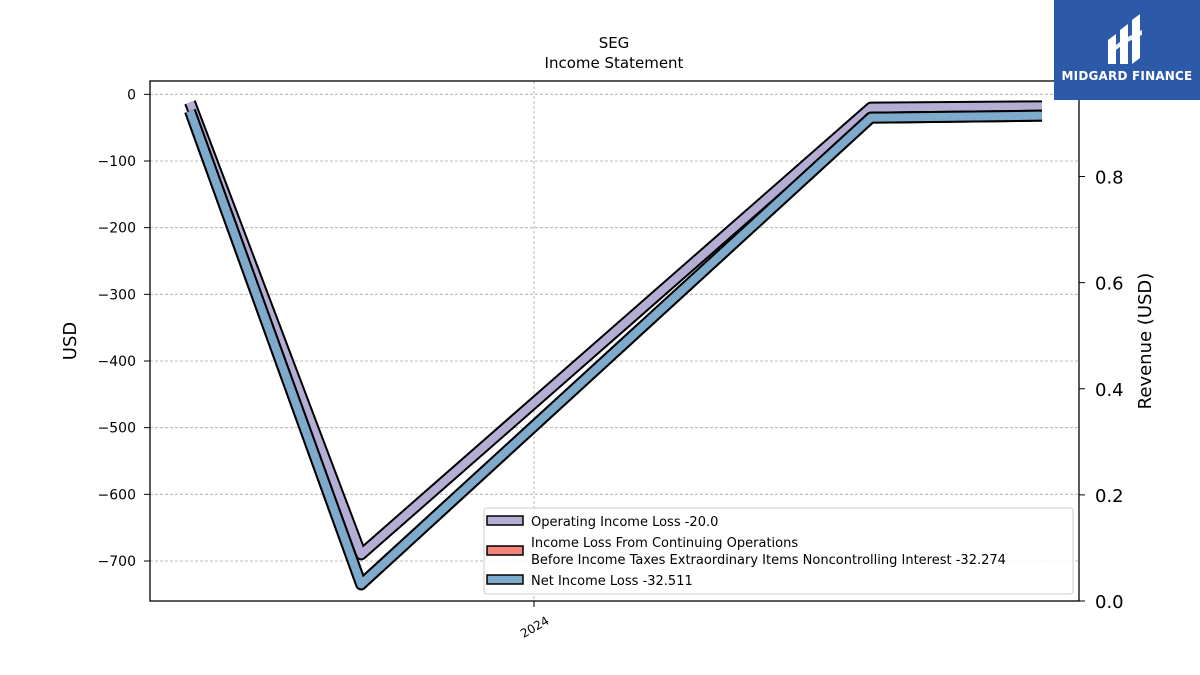  I want to click on legend-label: Operating Income Loss -20.0, so click(624, 522).